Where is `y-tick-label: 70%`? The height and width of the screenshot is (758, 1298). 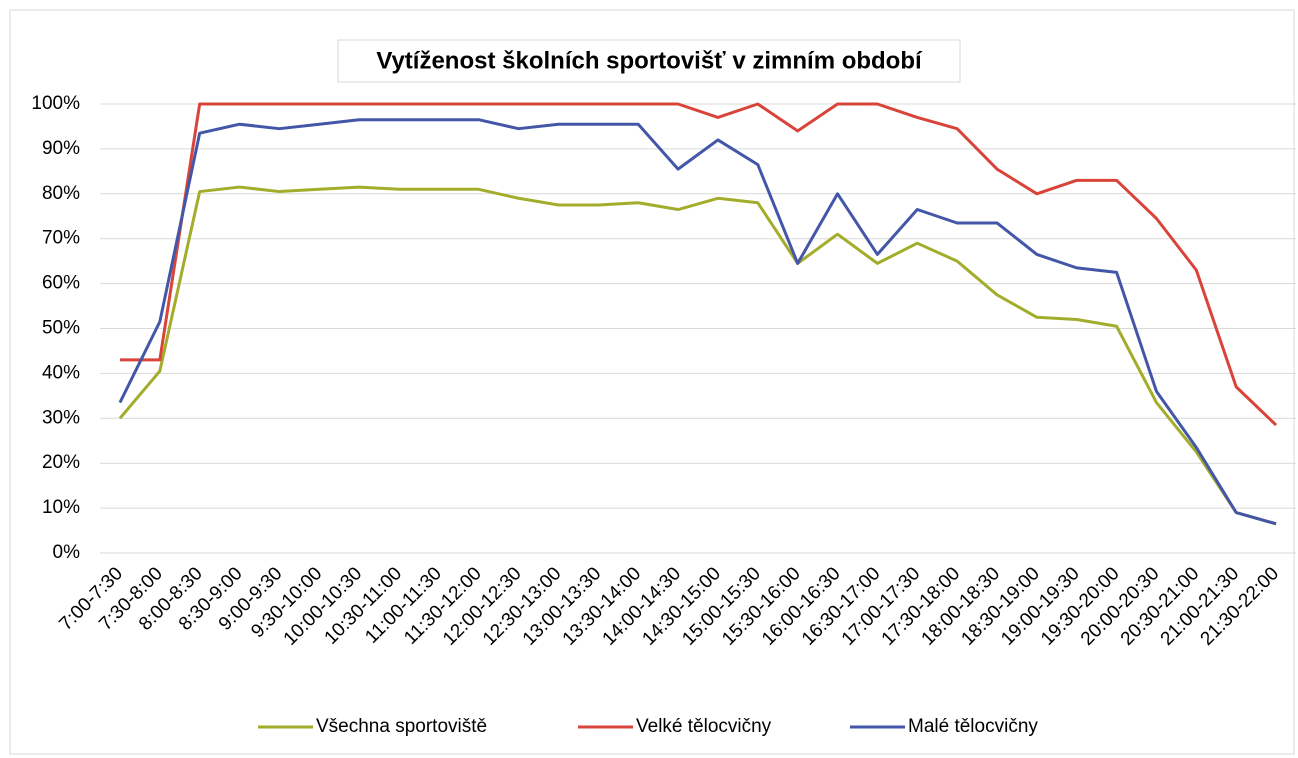 y-tick-label: 70% is located at coordinates (61, 238).